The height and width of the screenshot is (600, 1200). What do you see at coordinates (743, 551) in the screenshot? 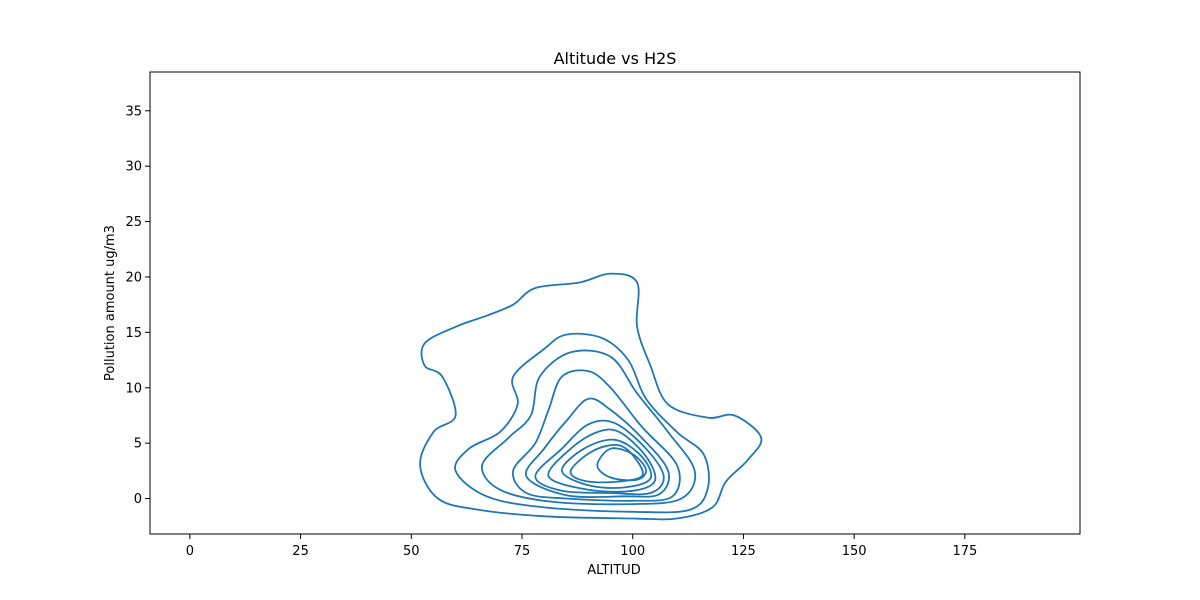
I see `x-tick-label: 125` at bounding box center [743, 551].